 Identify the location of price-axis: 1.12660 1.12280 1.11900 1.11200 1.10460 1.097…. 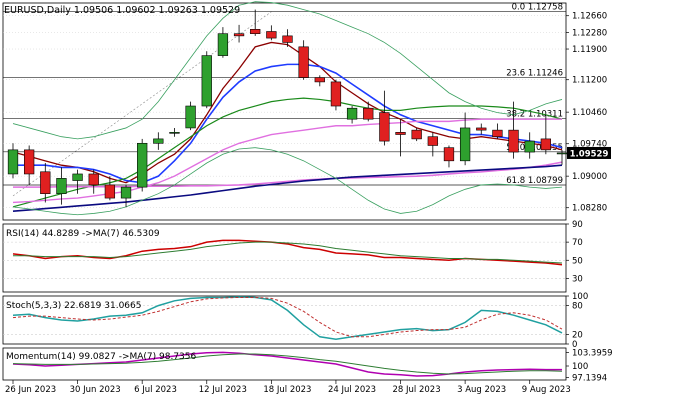
(588, 113).